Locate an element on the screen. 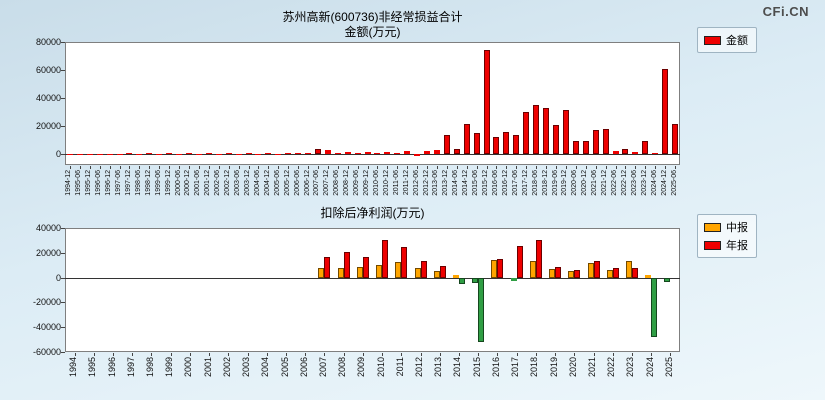 This screenshot has height=400, width=825. x-tick-label: 2004-06 is located at coordinates (257, 183).